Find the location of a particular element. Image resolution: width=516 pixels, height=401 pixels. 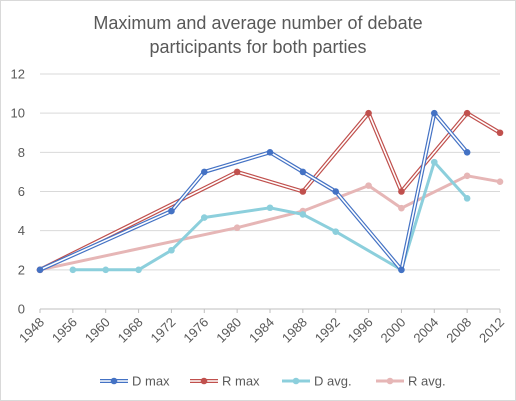

x-tick-label: 1956 is located at coordinates (64, 330).